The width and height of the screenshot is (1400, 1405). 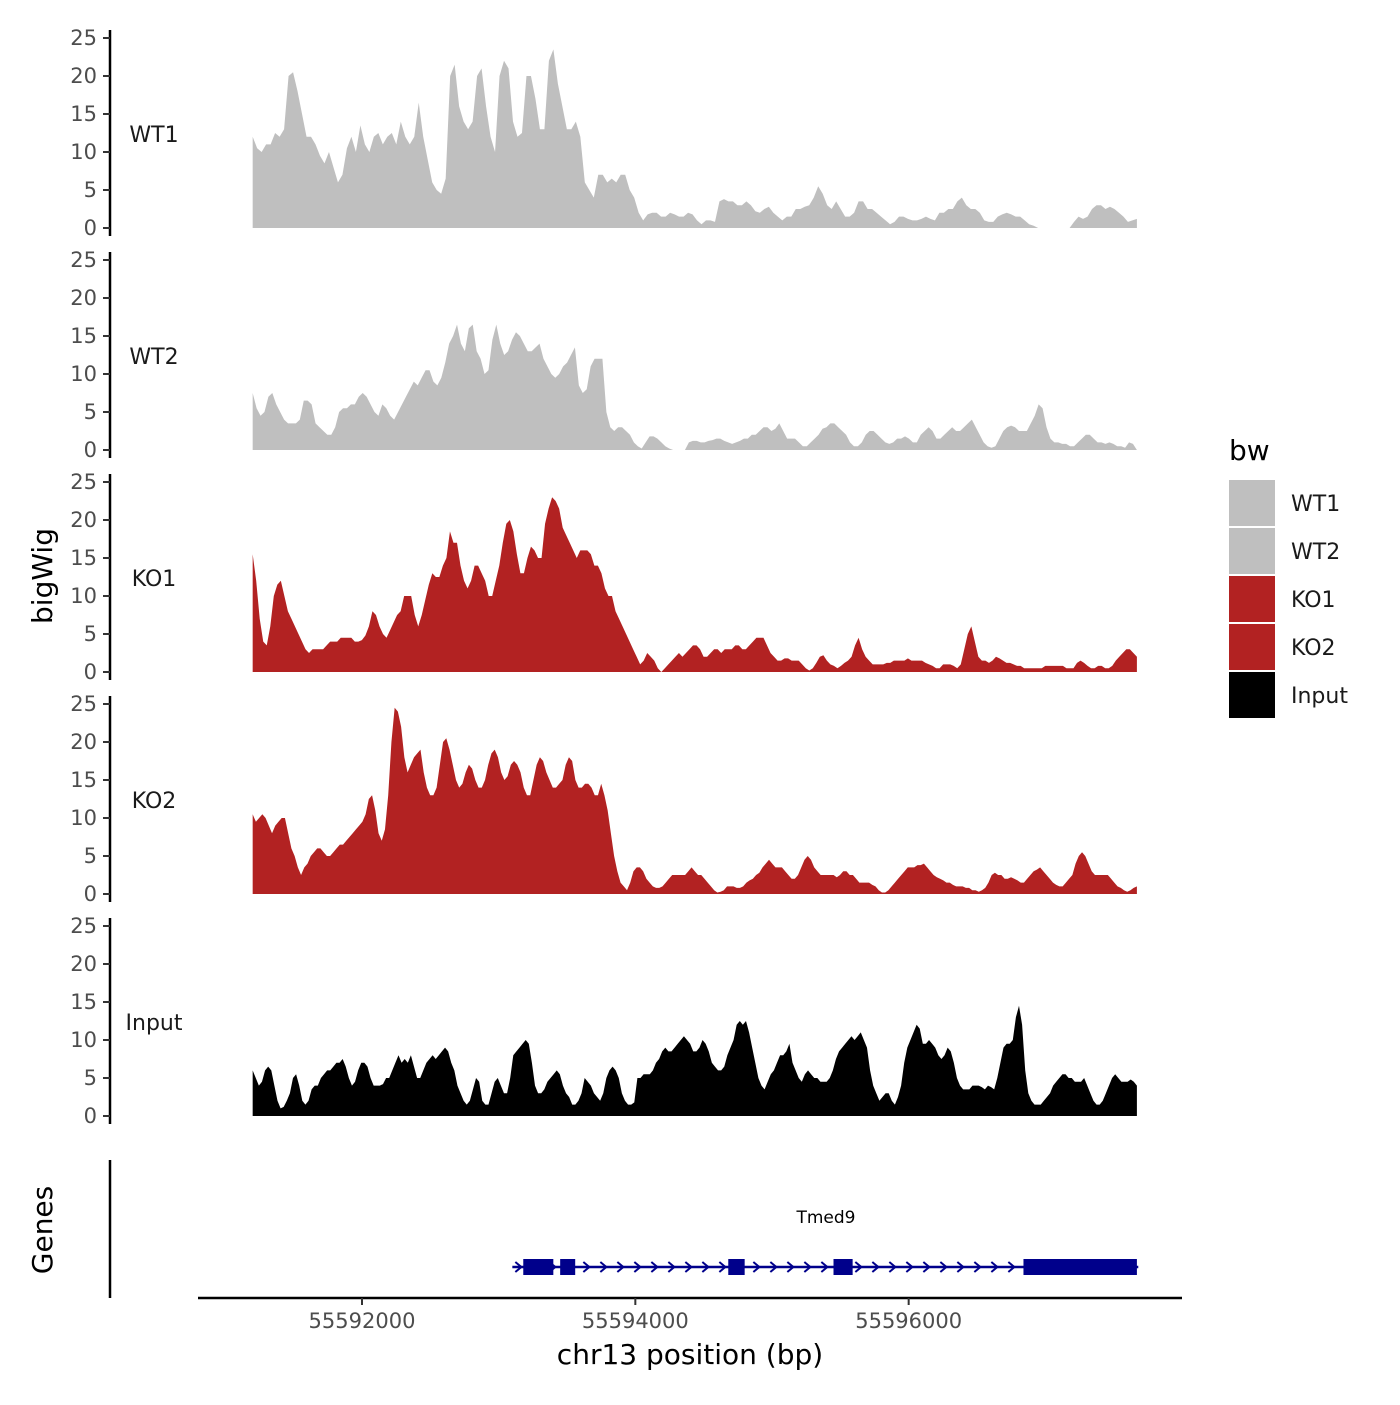 What do you see at coordinates (1252, 503) in the screenshot?
I see `legend-swatch-wt1` at bounding box center [1252, 503].